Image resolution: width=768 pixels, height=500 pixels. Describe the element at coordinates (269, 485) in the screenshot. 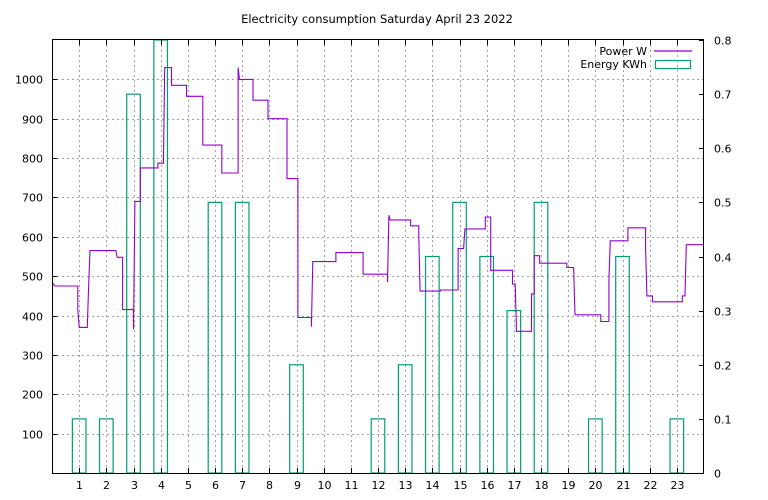

I see `x-tick-label: 8` at that location.